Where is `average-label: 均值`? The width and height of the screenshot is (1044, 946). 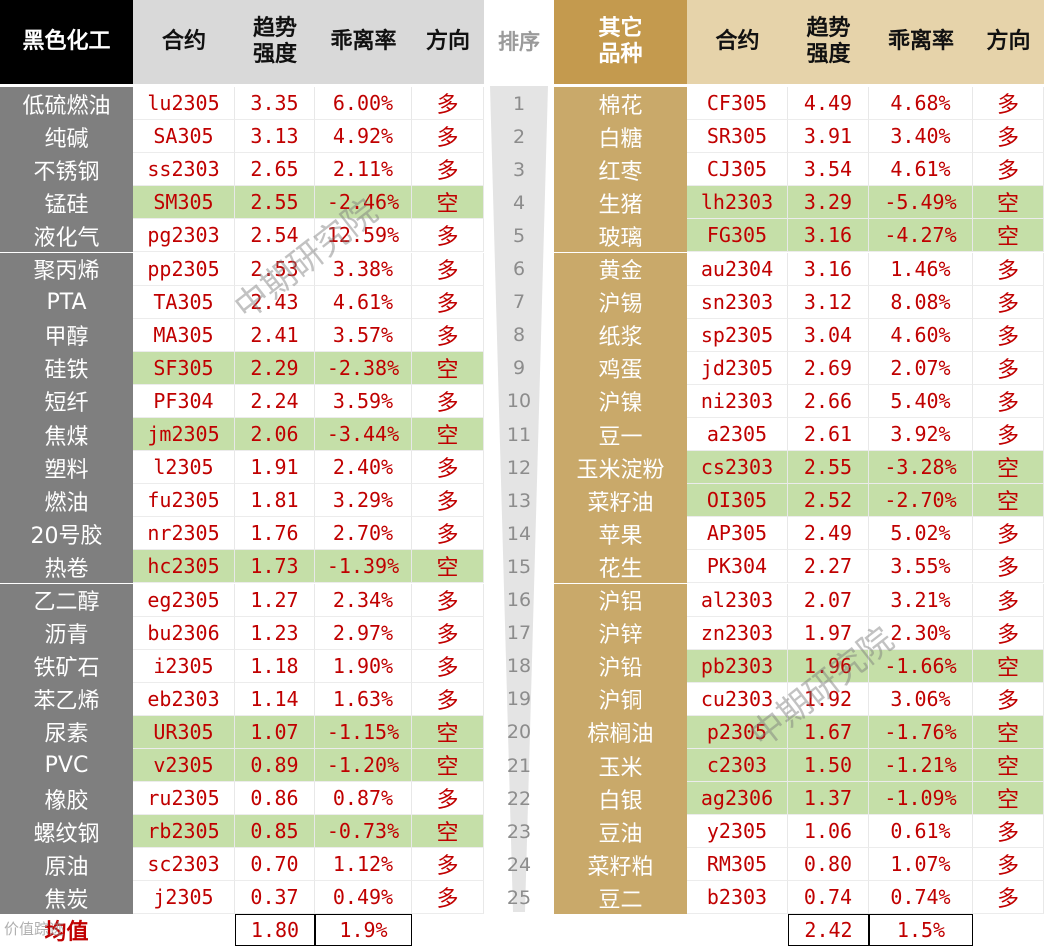 average-label: 均值 is located at coordinates (66, 930).